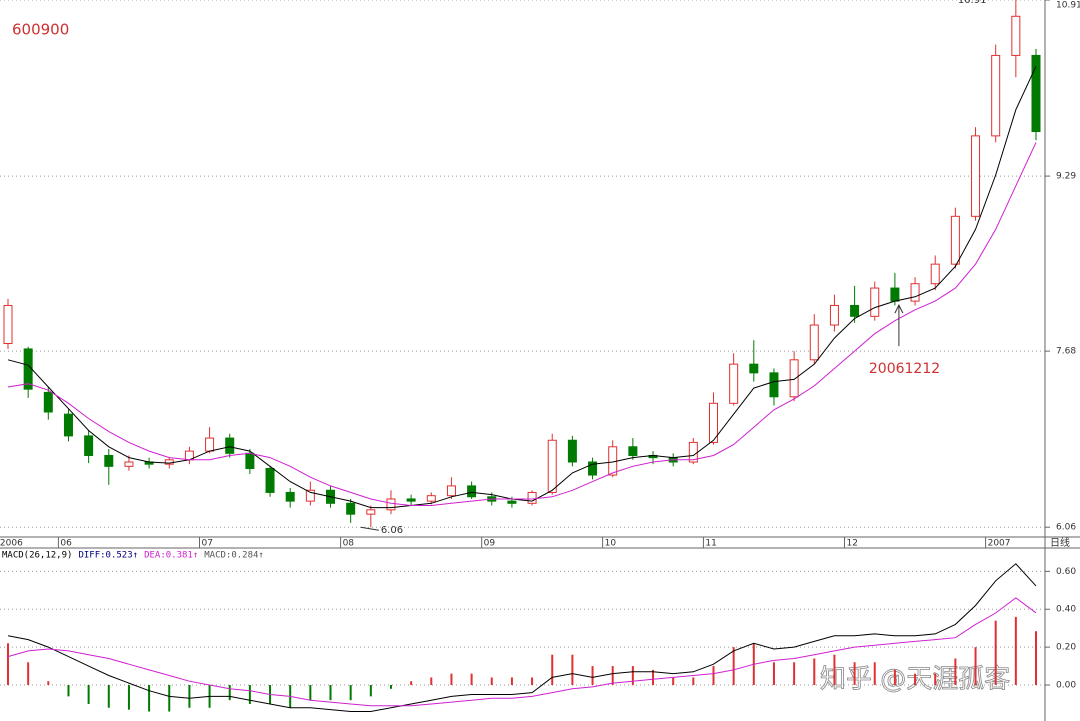  Describe the element at coordinates (1060, 542) in the screenshot. I see `period-label: 日线` at that location.